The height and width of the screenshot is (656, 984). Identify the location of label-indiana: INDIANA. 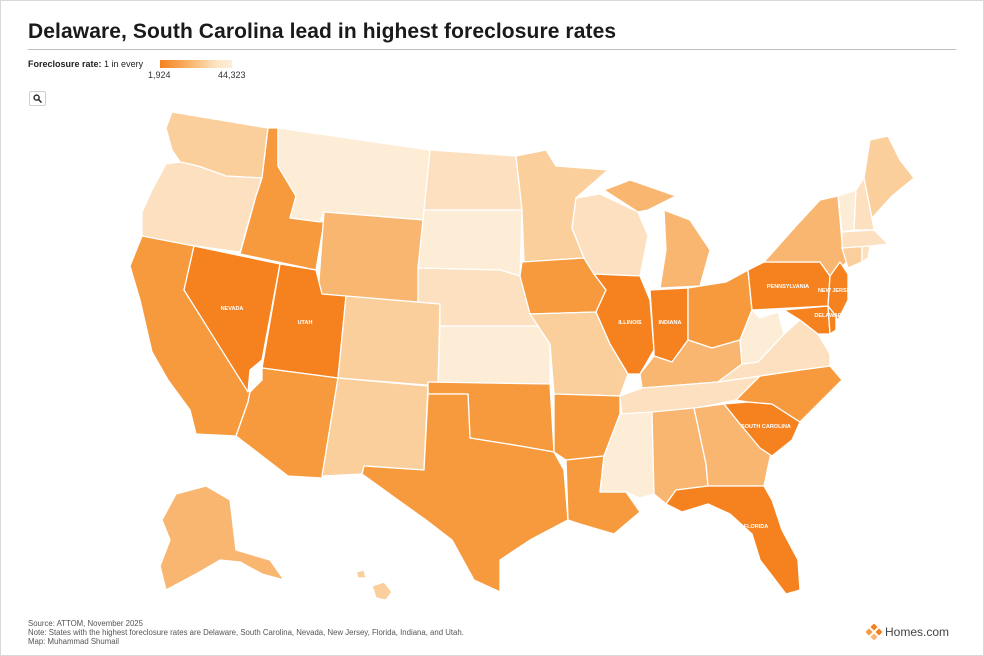
(670, 323).